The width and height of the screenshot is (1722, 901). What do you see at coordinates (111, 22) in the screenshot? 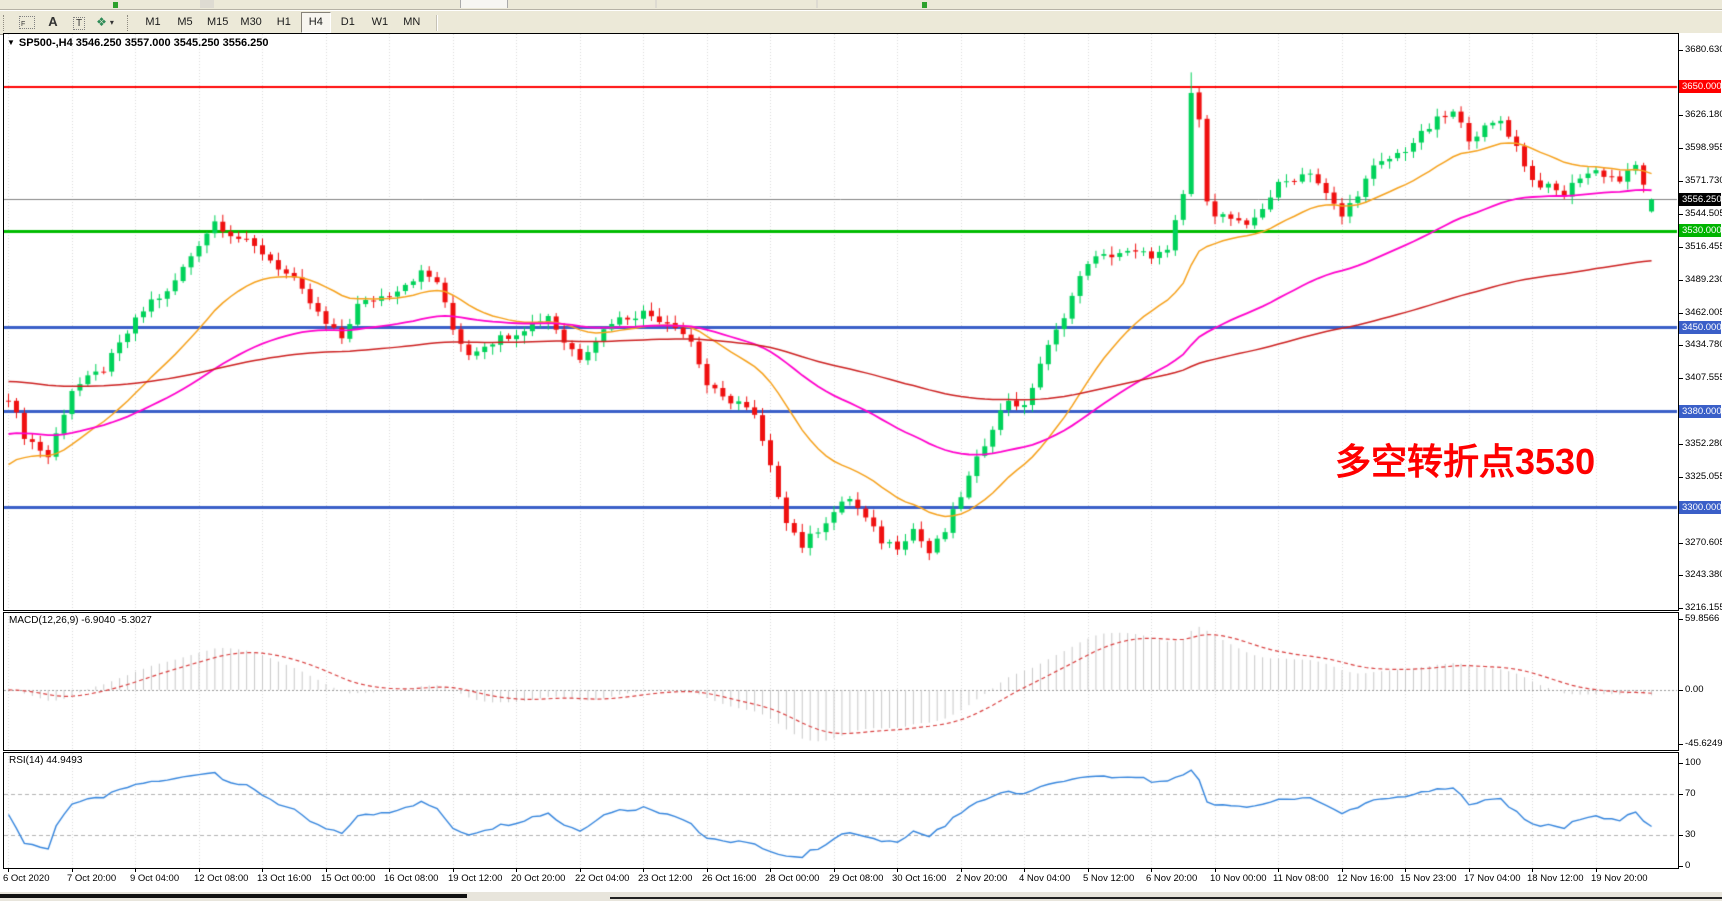
I see `dropdown-caret-icon: ▾` at bounding box center [111, 22].